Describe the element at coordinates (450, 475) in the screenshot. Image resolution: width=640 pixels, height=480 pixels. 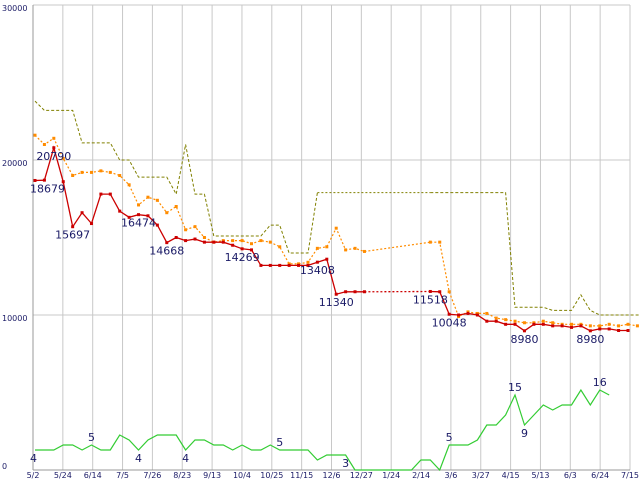
I see `x-tick-label: 3/6` at that location.